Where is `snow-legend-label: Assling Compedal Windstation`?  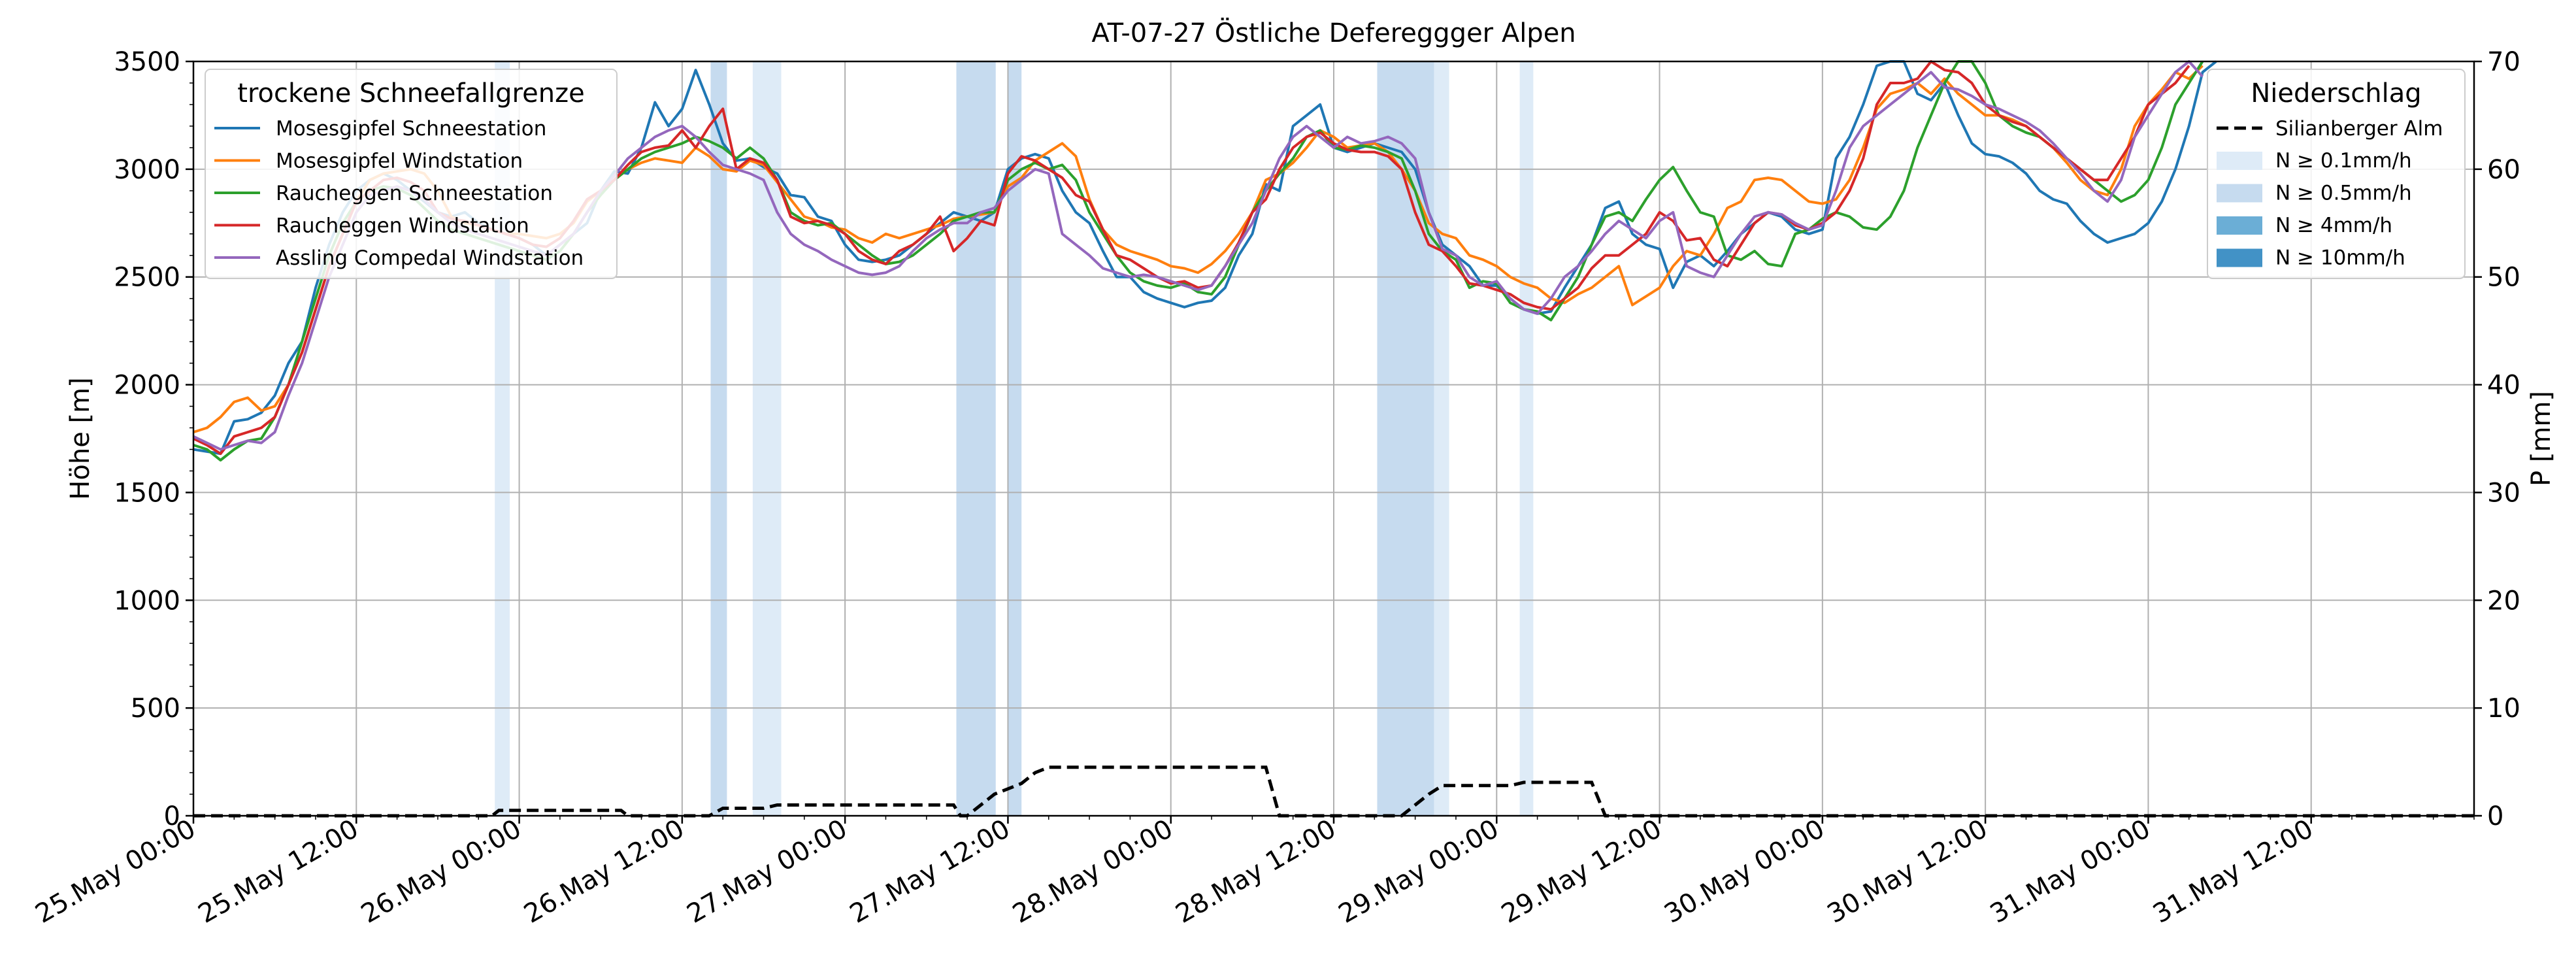
snow-legend-label: Assling Compedal Windstation is located at coordinates (430, 258).